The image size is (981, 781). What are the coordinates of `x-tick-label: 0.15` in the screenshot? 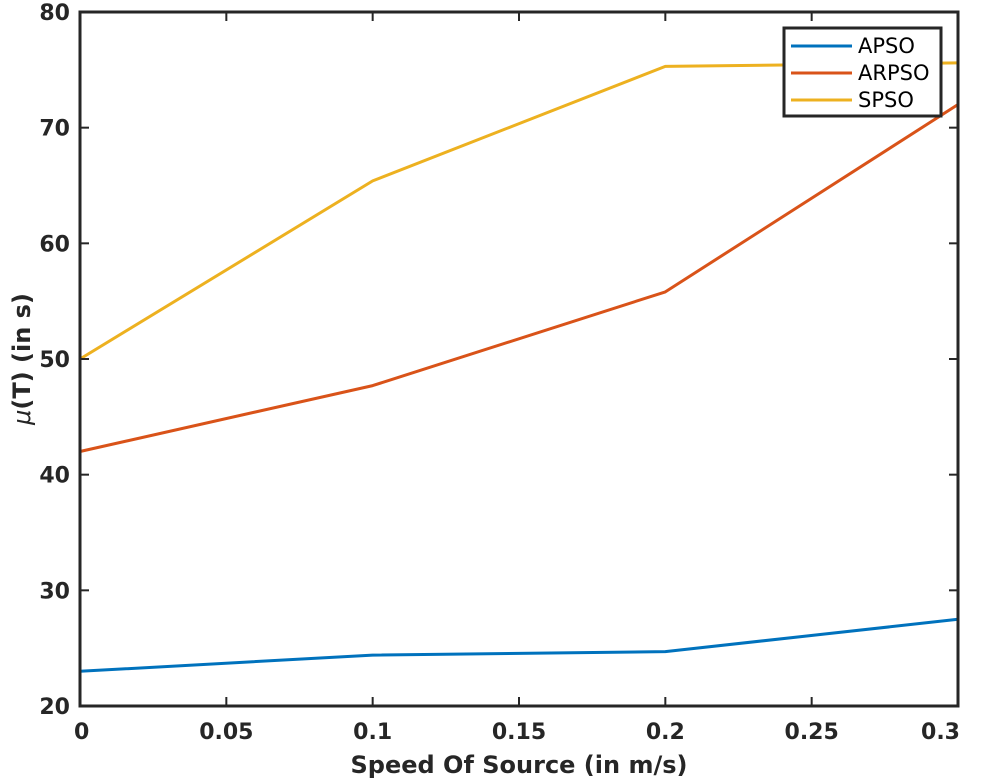 It's located at (519, 732).